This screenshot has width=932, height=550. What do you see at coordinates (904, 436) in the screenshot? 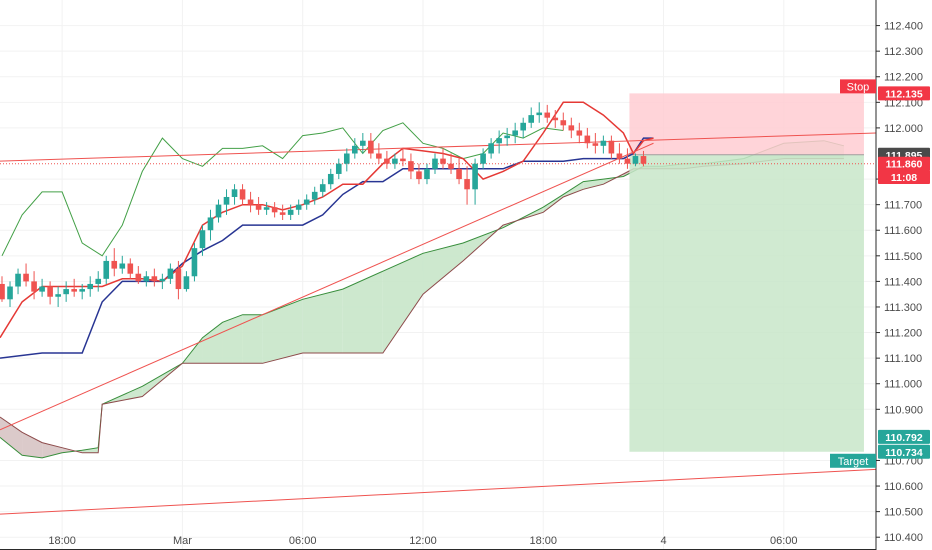
I see `entry-level-badge` at bounding box center [904, 436].